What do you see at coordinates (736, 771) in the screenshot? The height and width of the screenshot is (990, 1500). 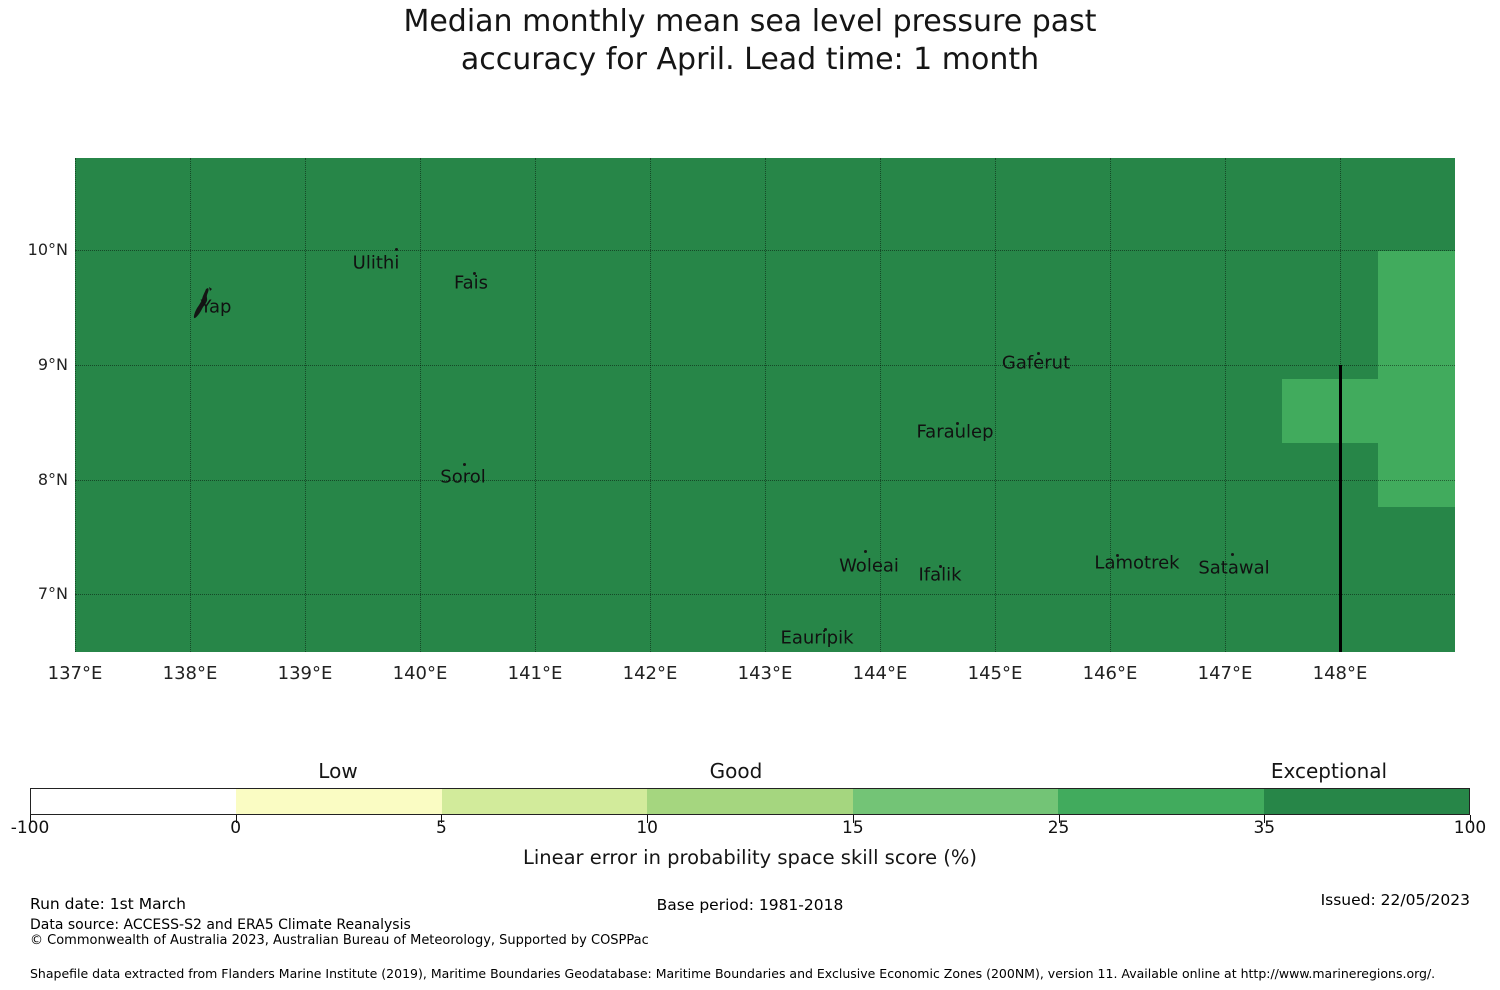 I see `colorbar-category-good: Good` at bounding box center [736, 771].